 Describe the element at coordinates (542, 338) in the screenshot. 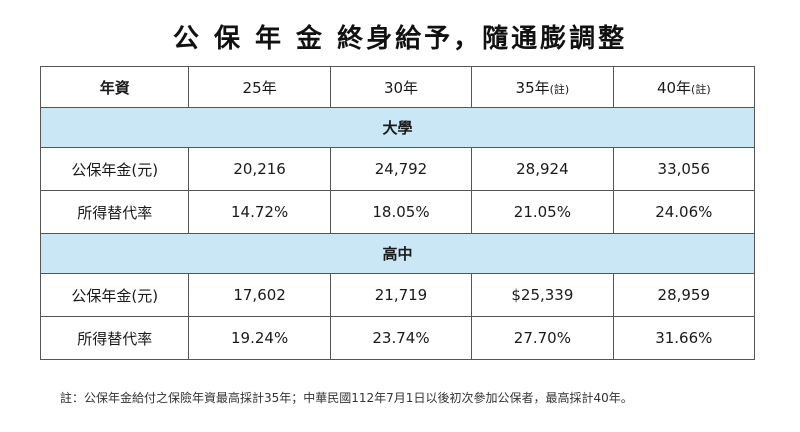

I see `table-cell: 27.70%` at that location.